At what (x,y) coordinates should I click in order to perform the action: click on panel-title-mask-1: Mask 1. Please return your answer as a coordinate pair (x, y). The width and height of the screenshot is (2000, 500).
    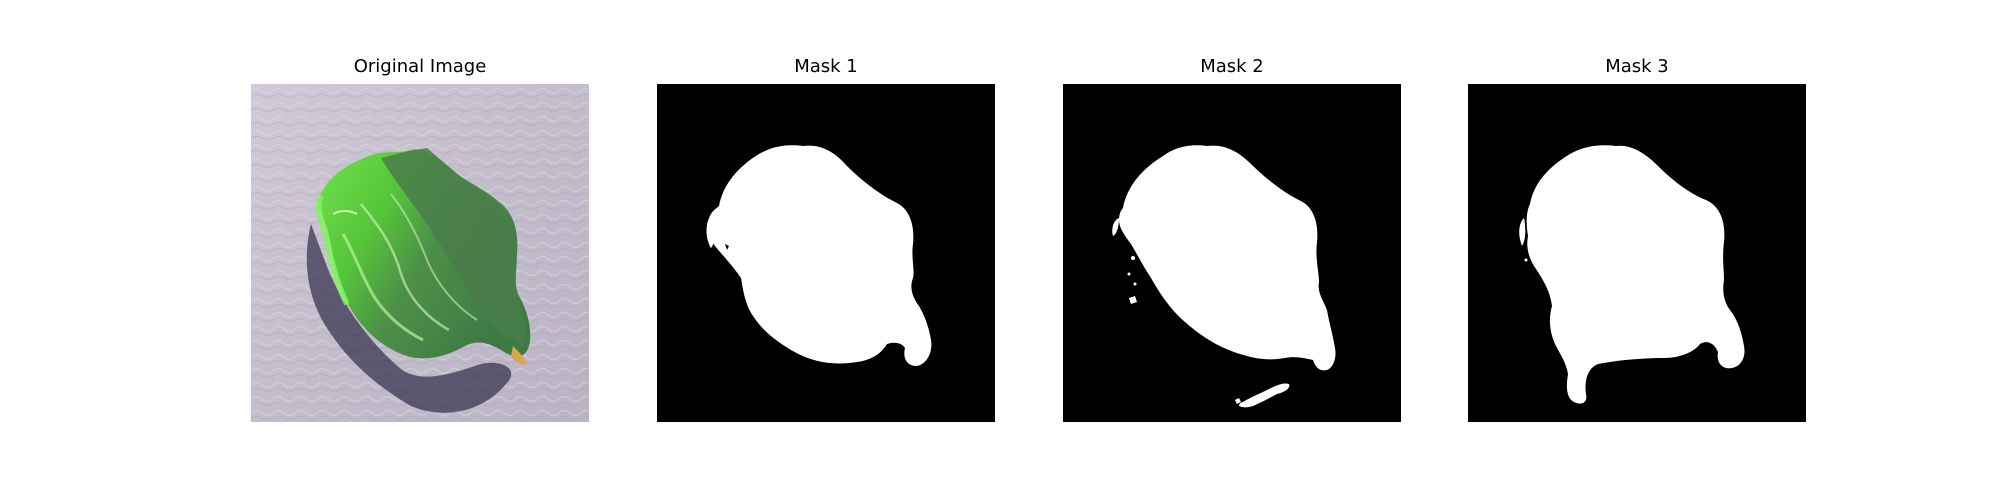
    Looking at the image, I should click on (826, 66).